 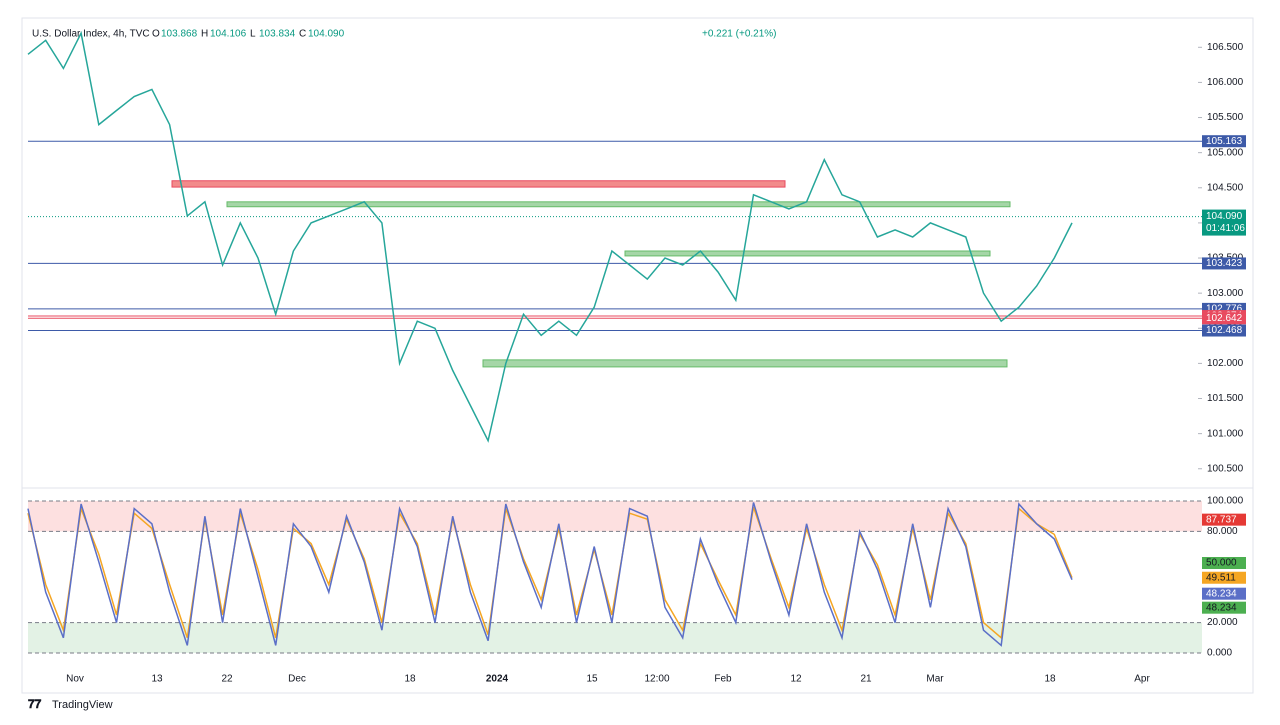 What do you see at coordinates (866, 679) in the screenshot?
I see `x-tick-label: 21` at bounding box center [866, 679].